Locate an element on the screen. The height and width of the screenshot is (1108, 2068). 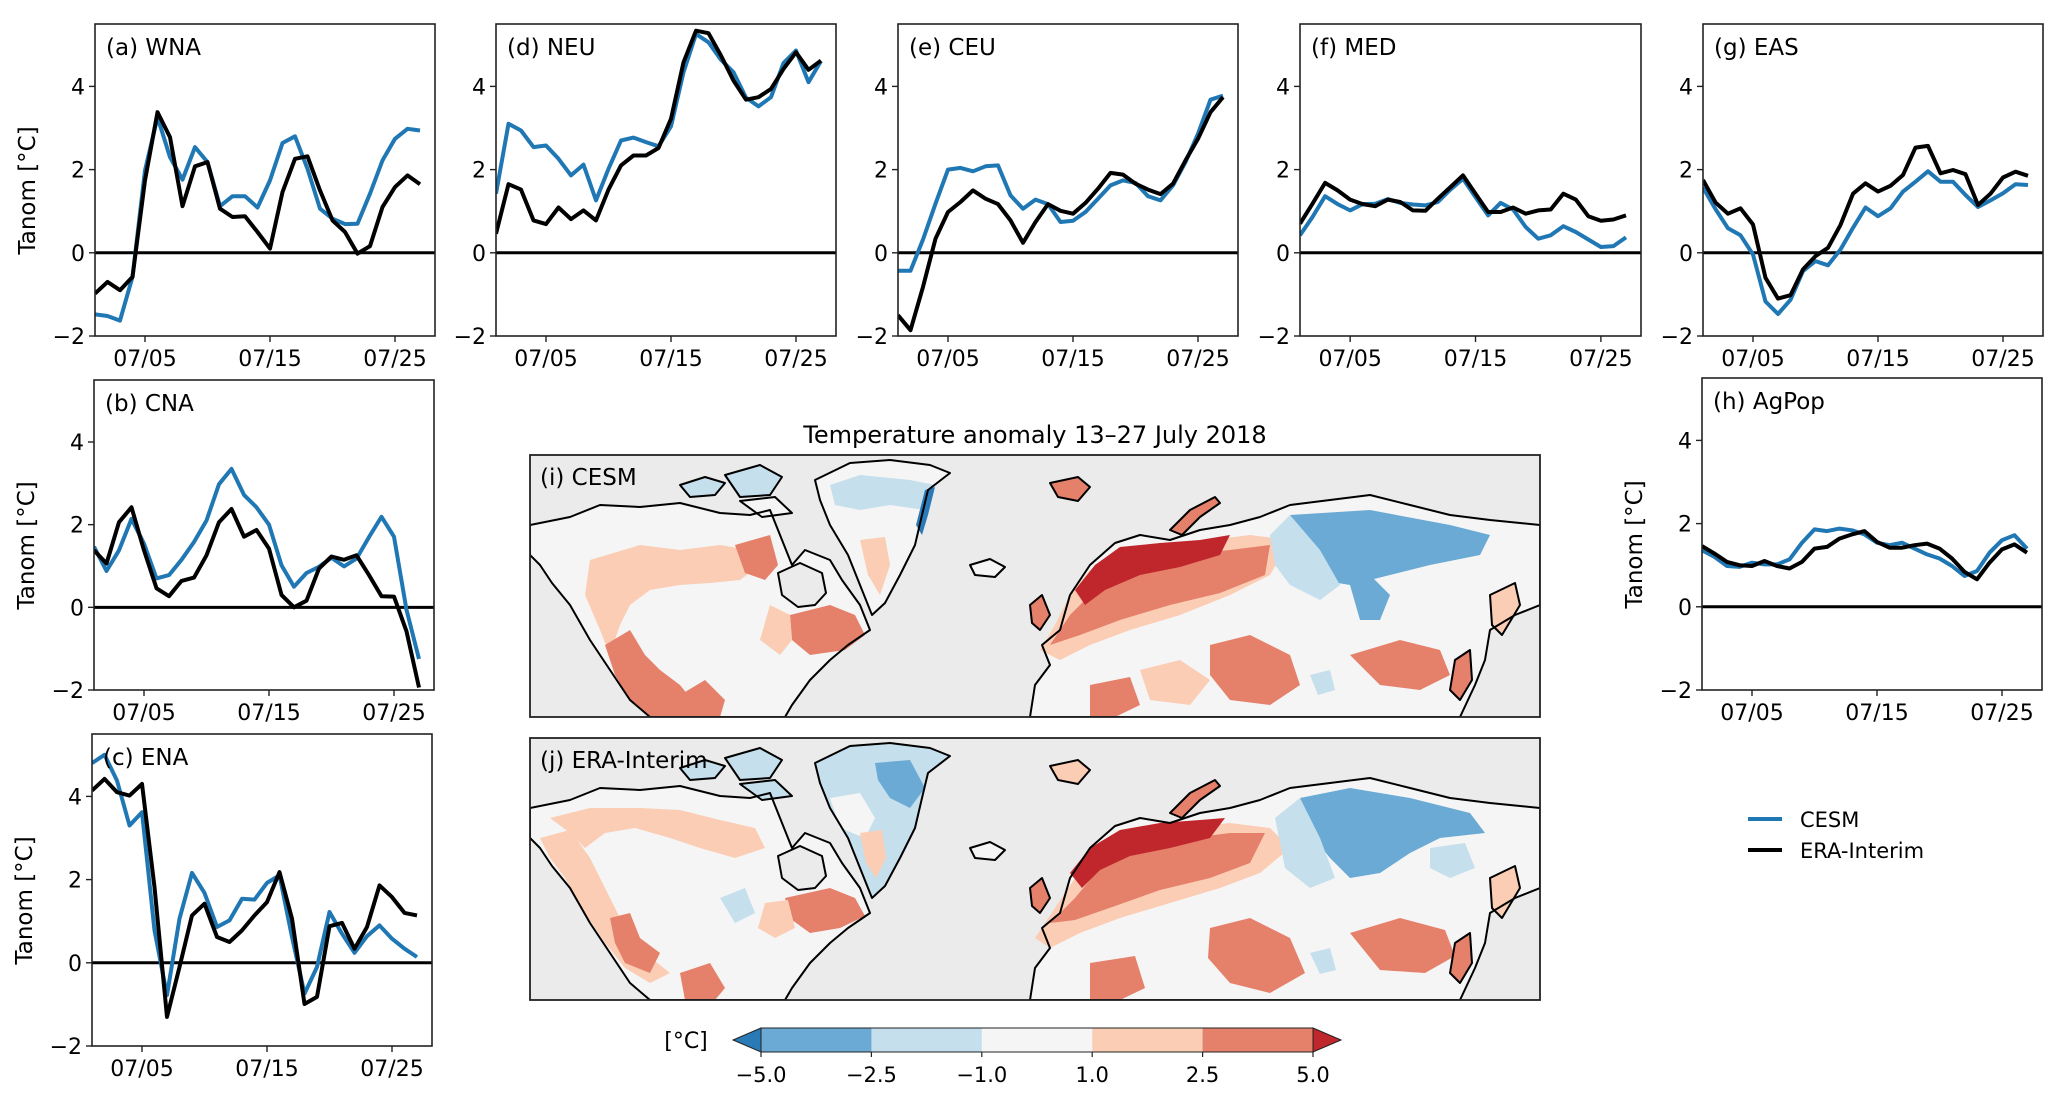
panel-title: (h) AgPop is located at coordinates (1769, 402).